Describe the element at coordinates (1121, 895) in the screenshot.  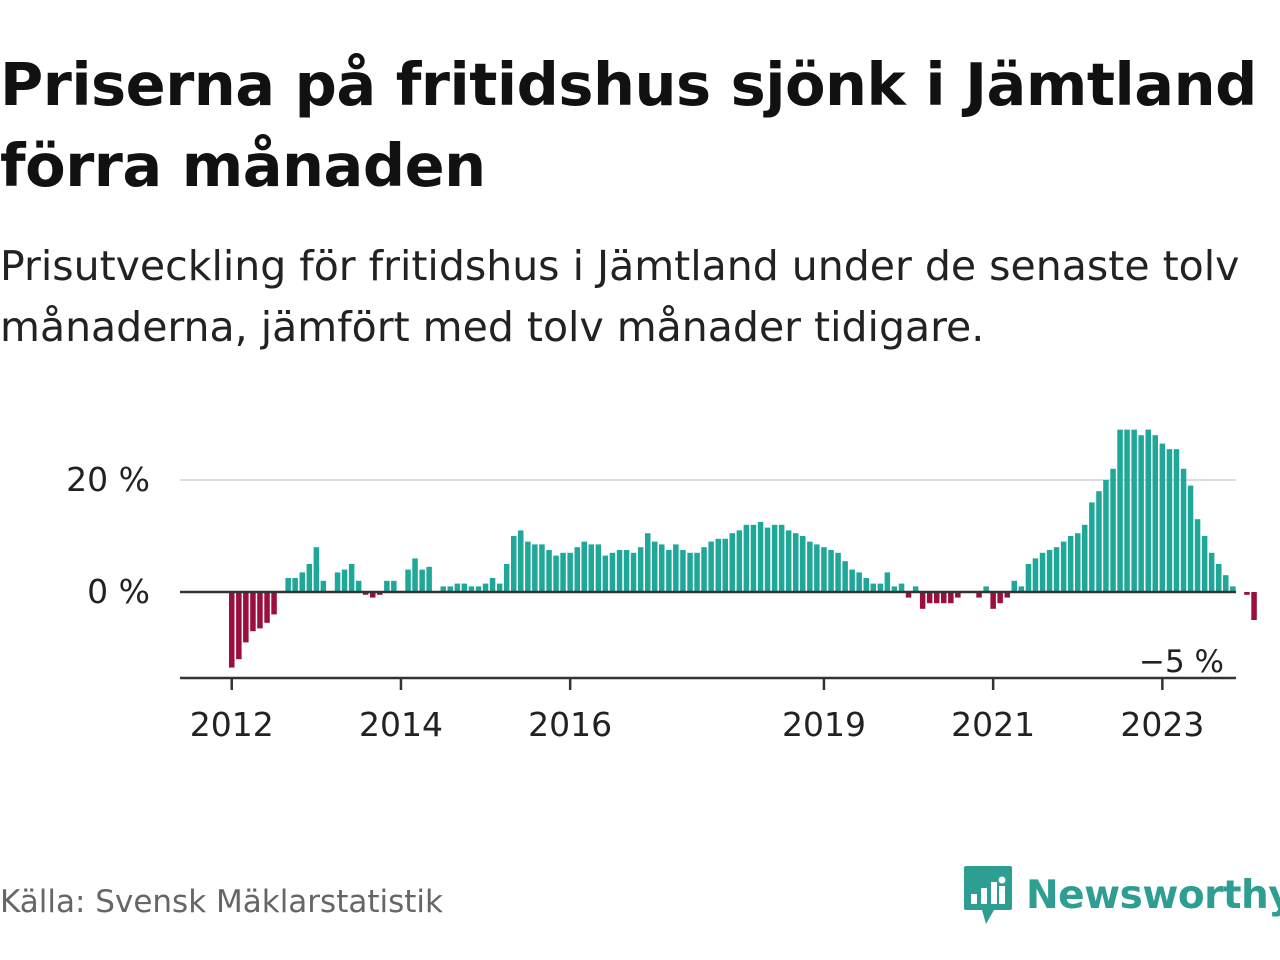
I see `newsworthy-logo: Newsworthy` at that location.